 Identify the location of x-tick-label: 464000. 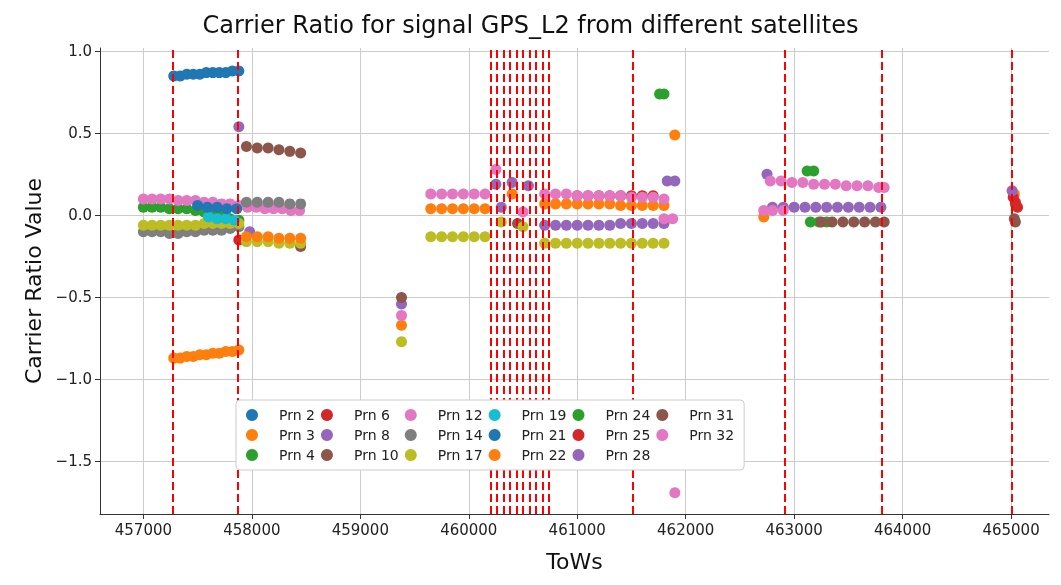
(902, 529).